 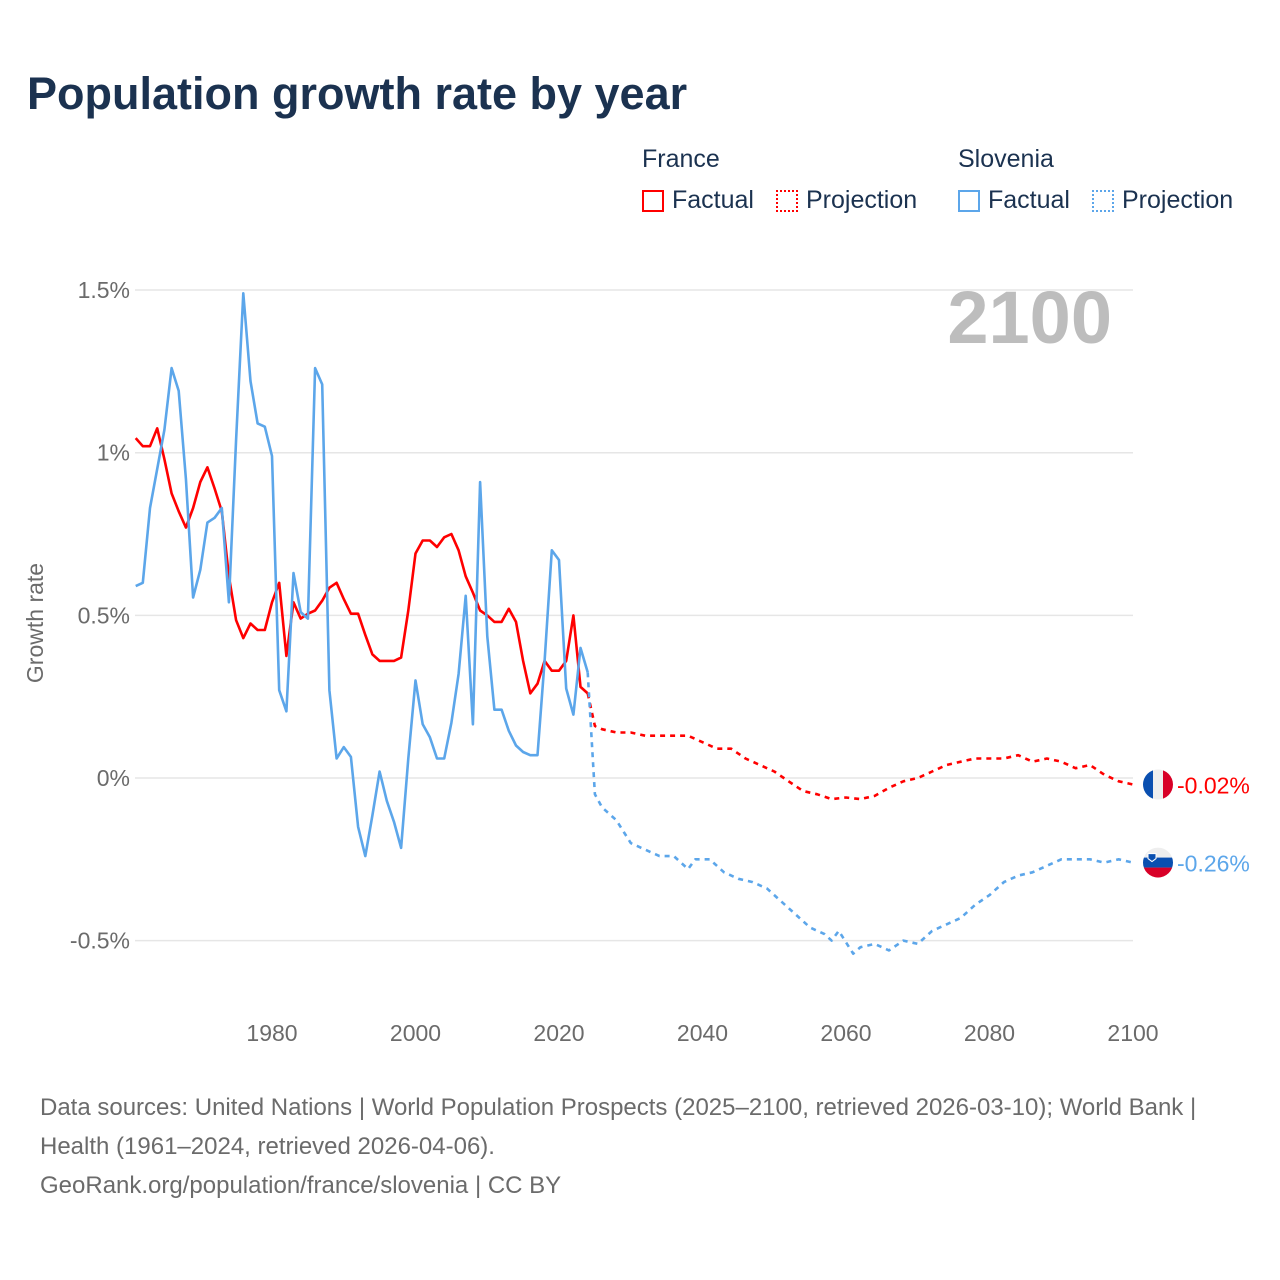 What do you see at coordinates (100, 941) in the screenshot?
I see `y-tick-label: -0.5%` at bounding box center [100, 941].